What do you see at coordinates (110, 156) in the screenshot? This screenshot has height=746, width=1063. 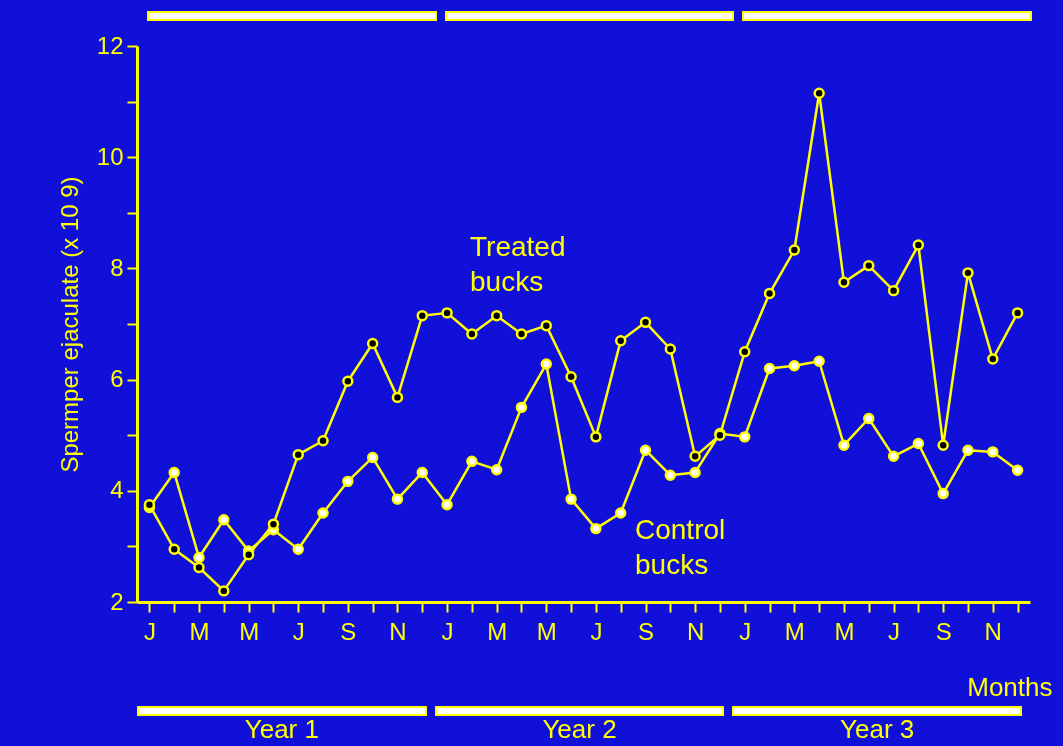 I see `y-tick-label: 10` at bounding box center [110, 156].